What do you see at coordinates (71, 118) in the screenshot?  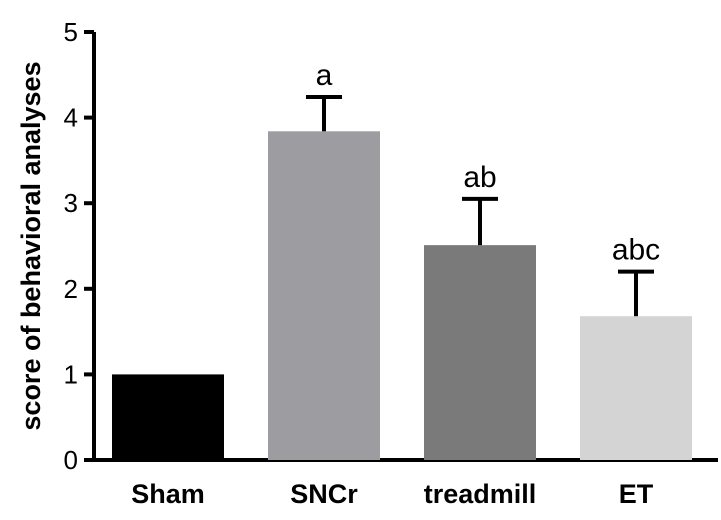 I see `y-tick-label: 4` at bounding box center [71, 118].